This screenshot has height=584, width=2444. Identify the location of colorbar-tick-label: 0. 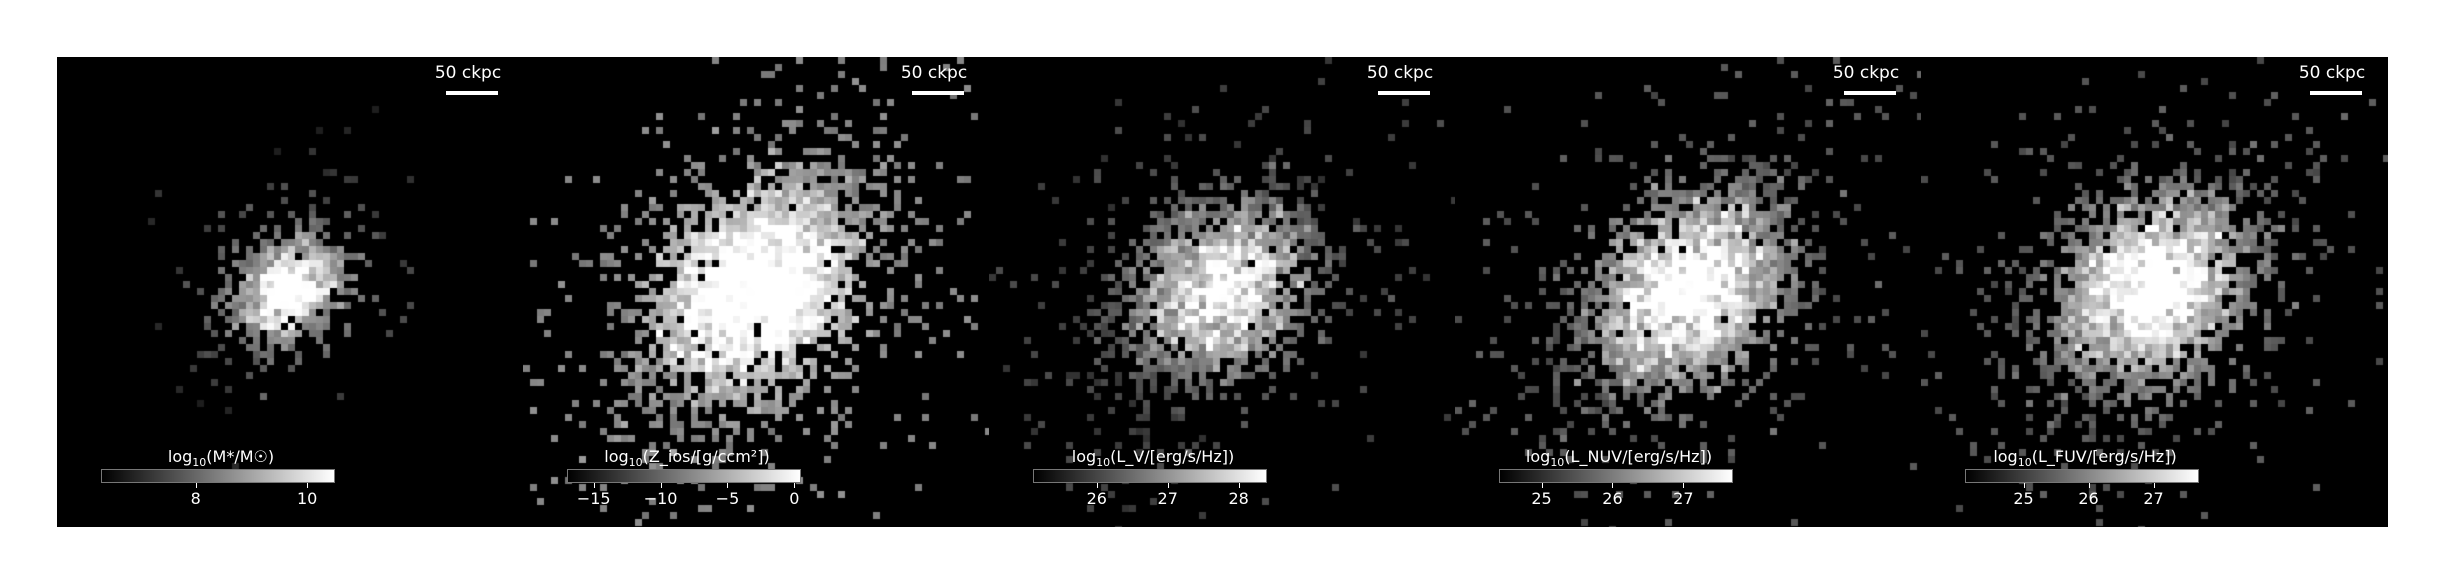
(794, 498).